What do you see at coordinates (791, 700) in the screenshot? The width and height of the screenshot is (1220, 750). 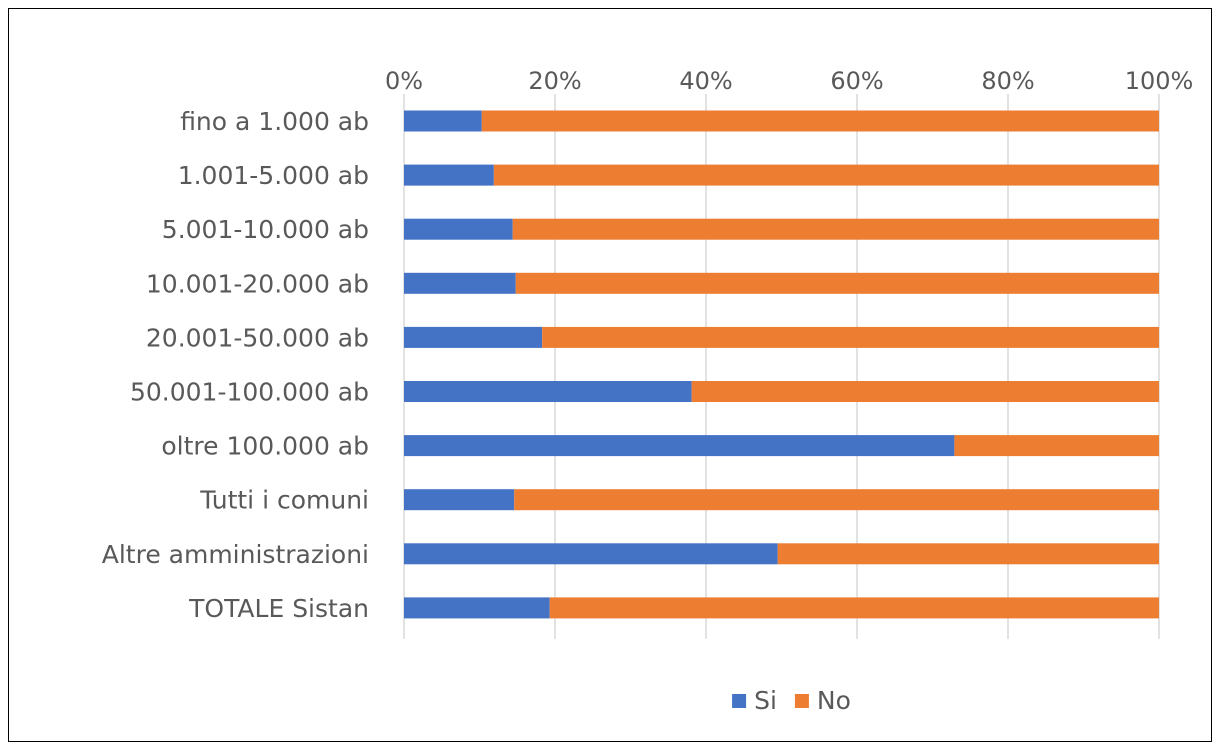 I see `legend: Si No` at bounding box center [791, 700].